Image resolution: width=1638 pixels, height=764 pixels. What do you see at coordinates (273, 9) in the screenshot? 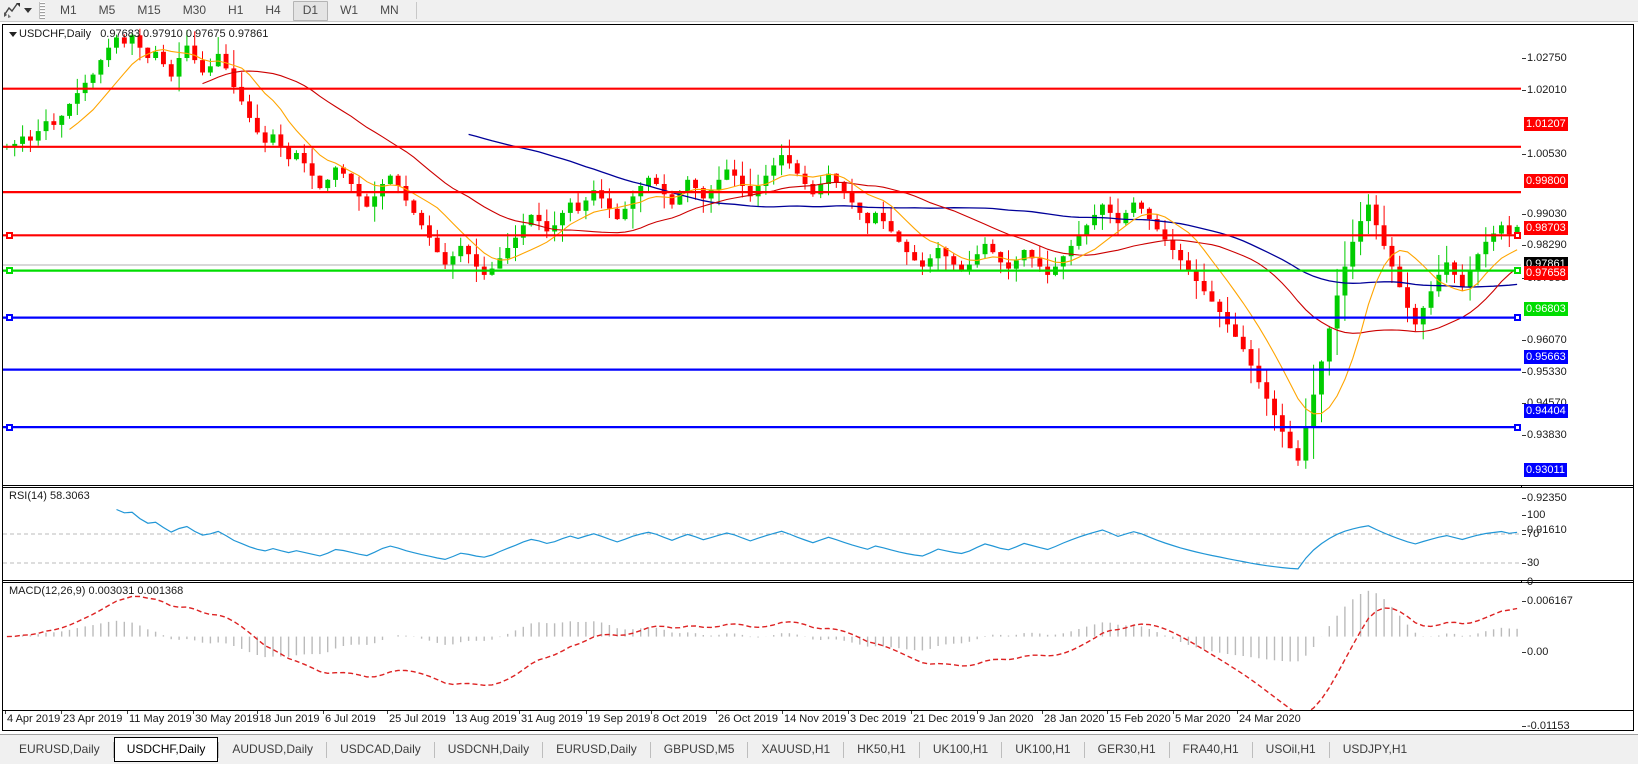
I see `timeframe-button-h4: H4` at bounding box center [273, 9].